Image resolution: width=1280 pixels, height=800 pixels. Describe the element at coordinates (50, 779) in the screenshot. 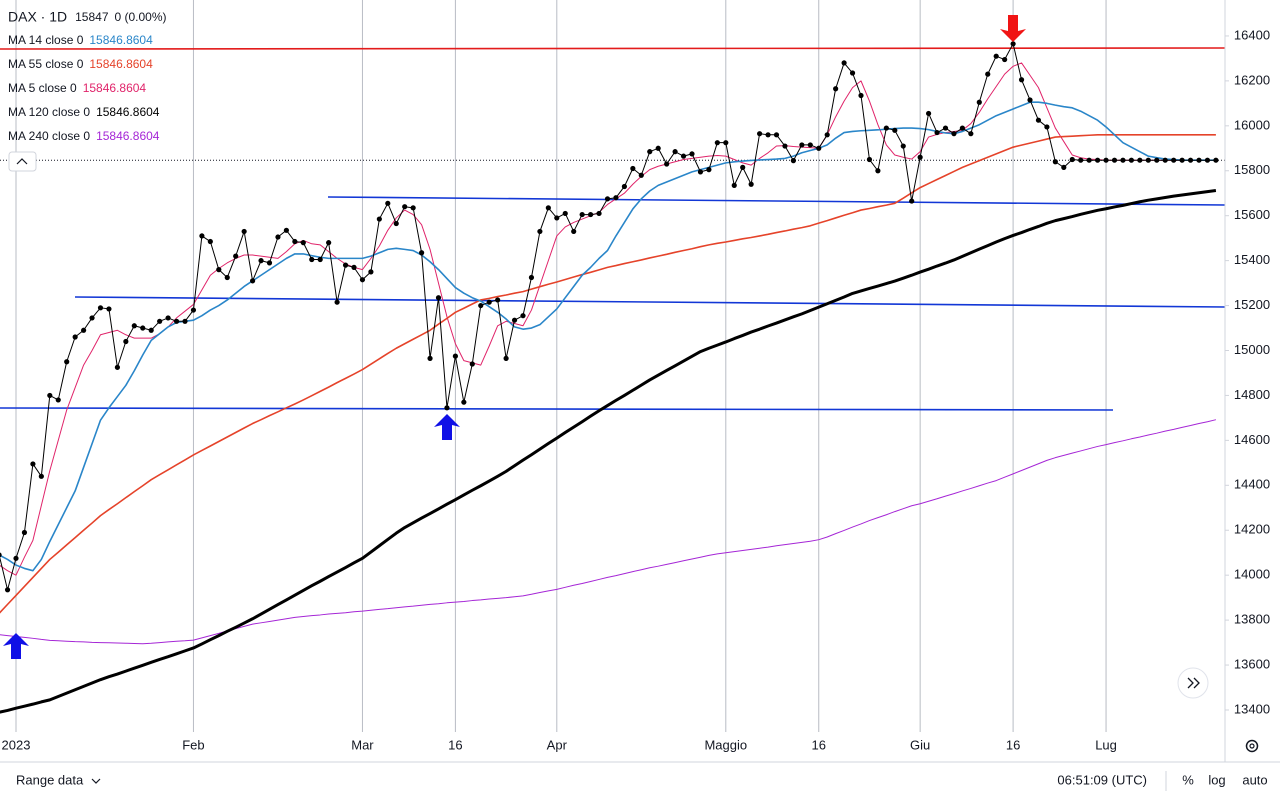

I see `range-button: Range data` at that location.